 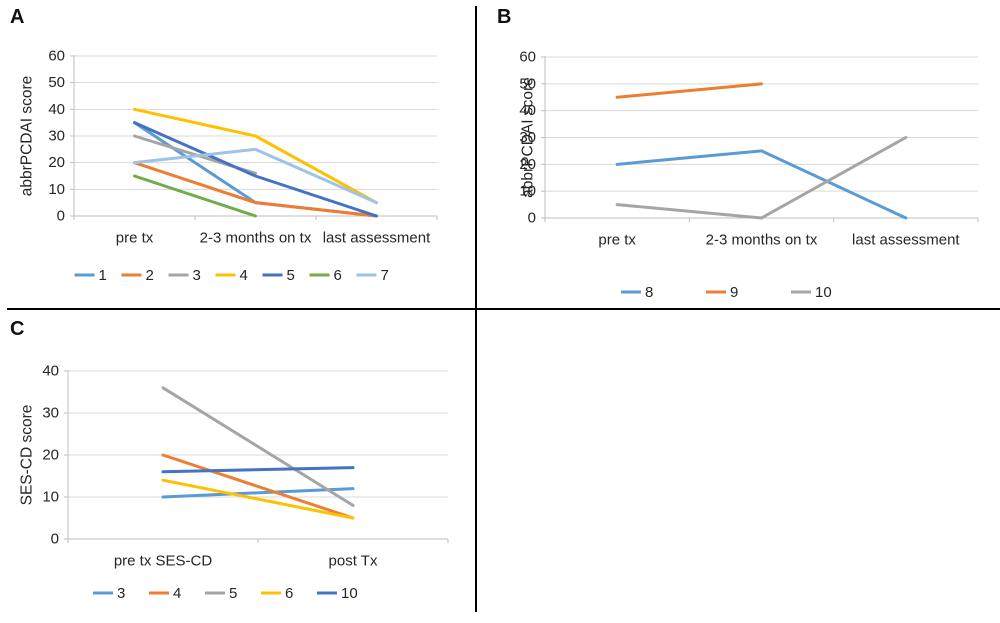 What do you see at coordinates (353, 561) in the screenshot?
I see `x-category-label: post Tx` at bounding box center [353, 561].